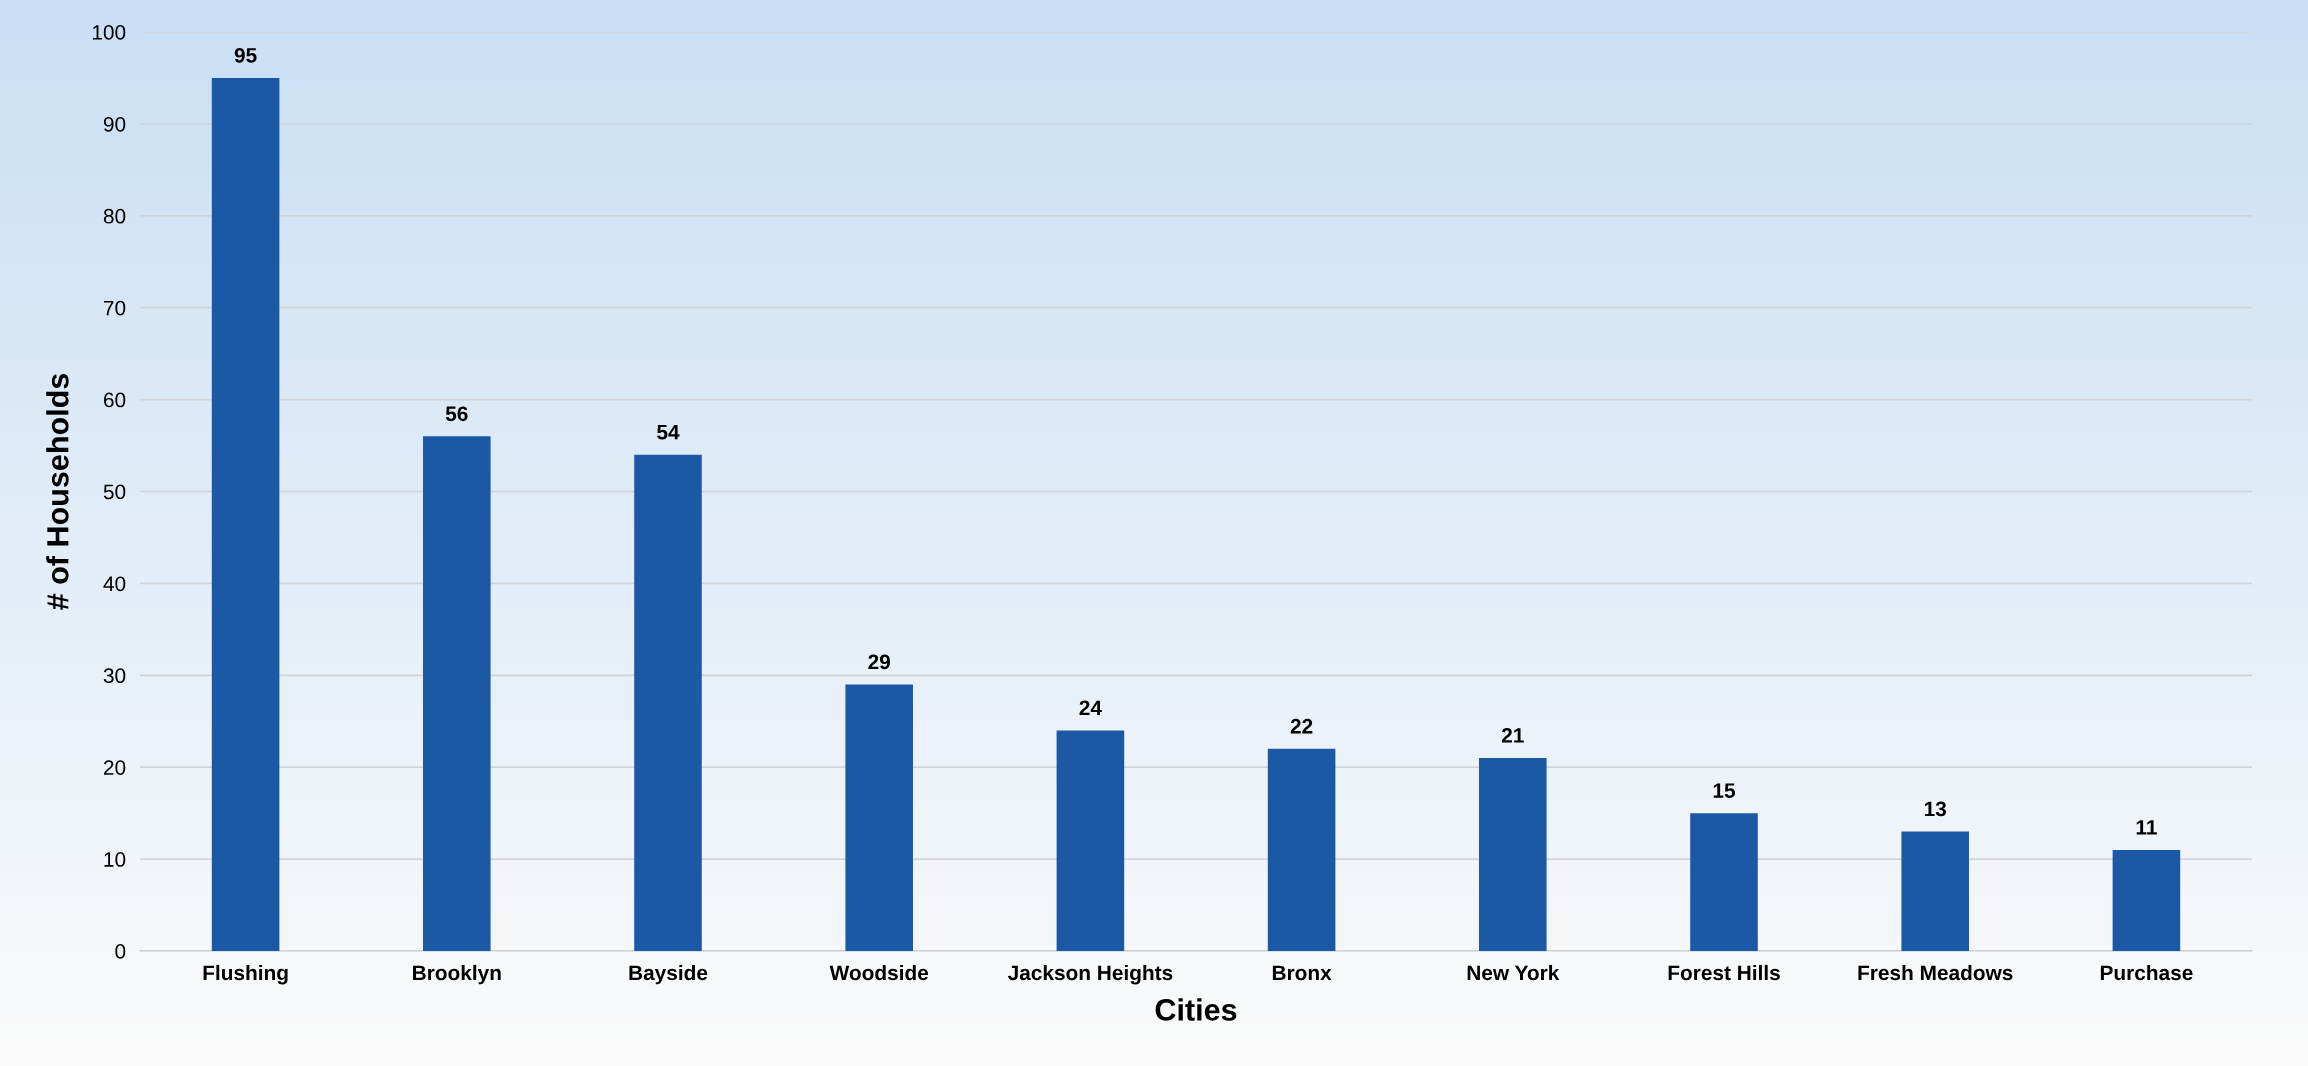 Image resolution: width=2308 pixels, height=1066 pixels. I want to click on data-label: 24, so click(1090, 708).